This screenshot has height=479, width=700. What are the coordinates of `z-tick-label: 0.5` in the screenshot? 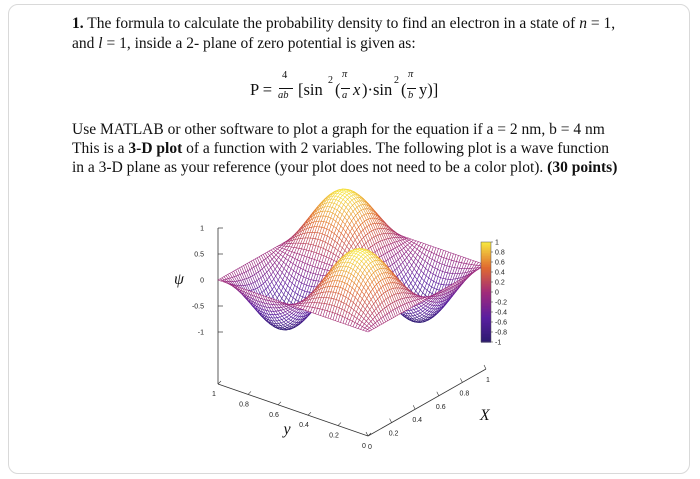 It's located at (199, 255).